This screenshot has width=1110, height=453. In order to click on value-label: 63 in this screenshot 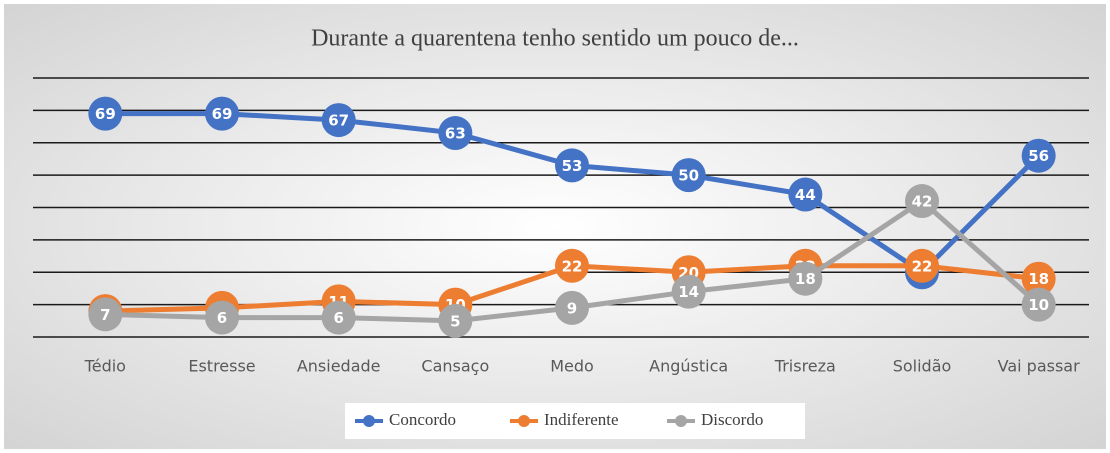, I will do `click(455, 134)`.